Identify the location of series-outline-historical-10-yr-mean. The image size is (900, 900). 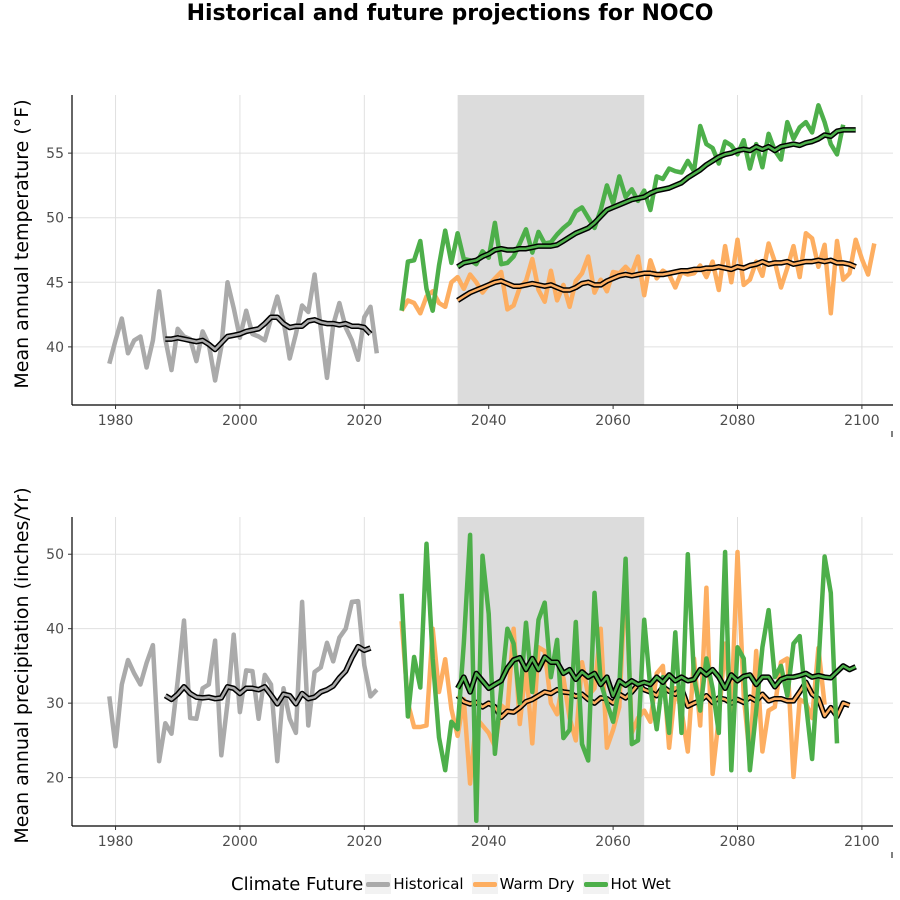
(267, 675).